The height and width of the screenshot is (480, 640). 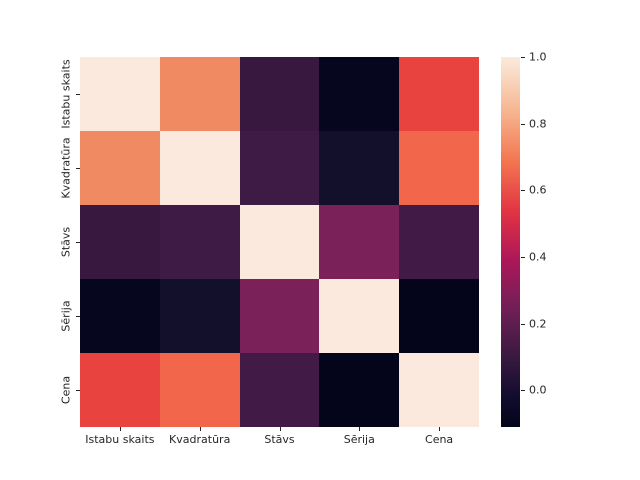 I want to click on x-tick-label: Sērija, so click(x=359, y=439).